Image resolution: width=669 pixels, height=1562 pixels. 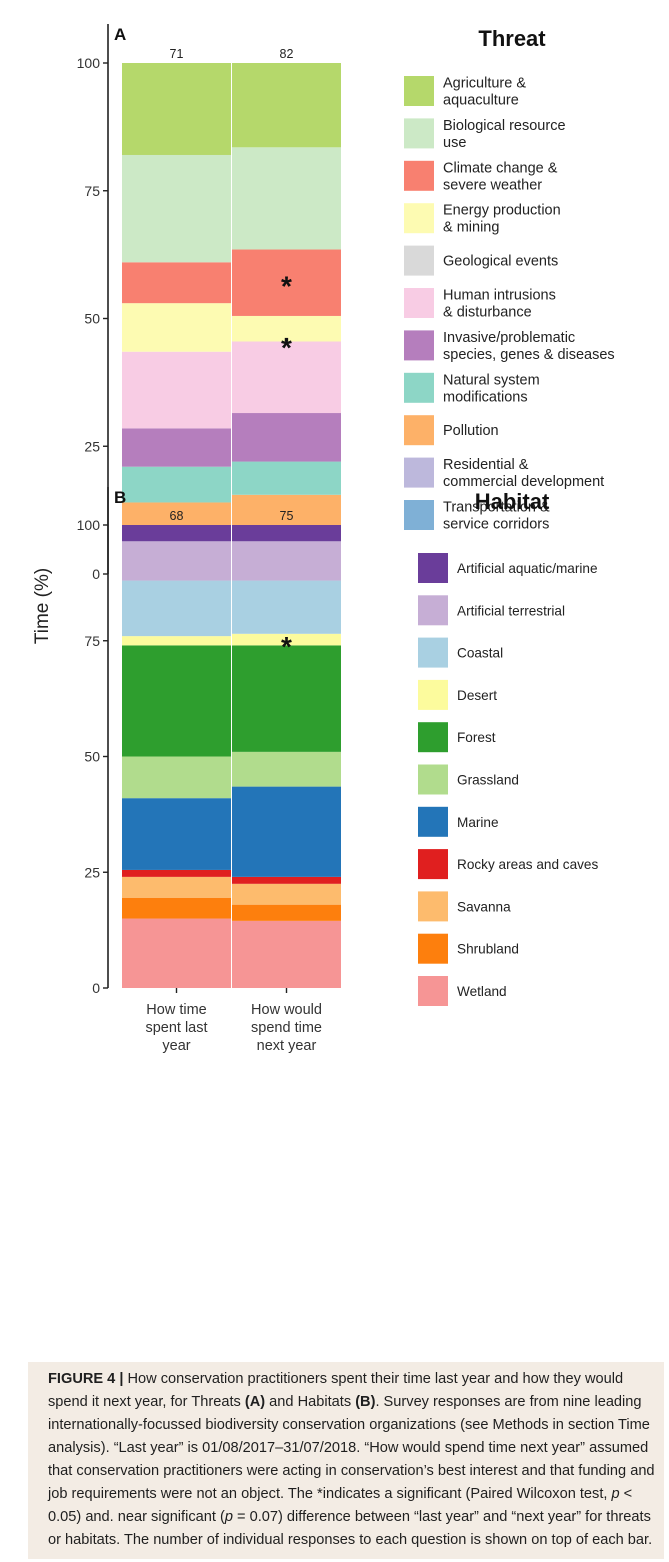 I want to click on legend-label: commercial development, so click(x=523, y=482).